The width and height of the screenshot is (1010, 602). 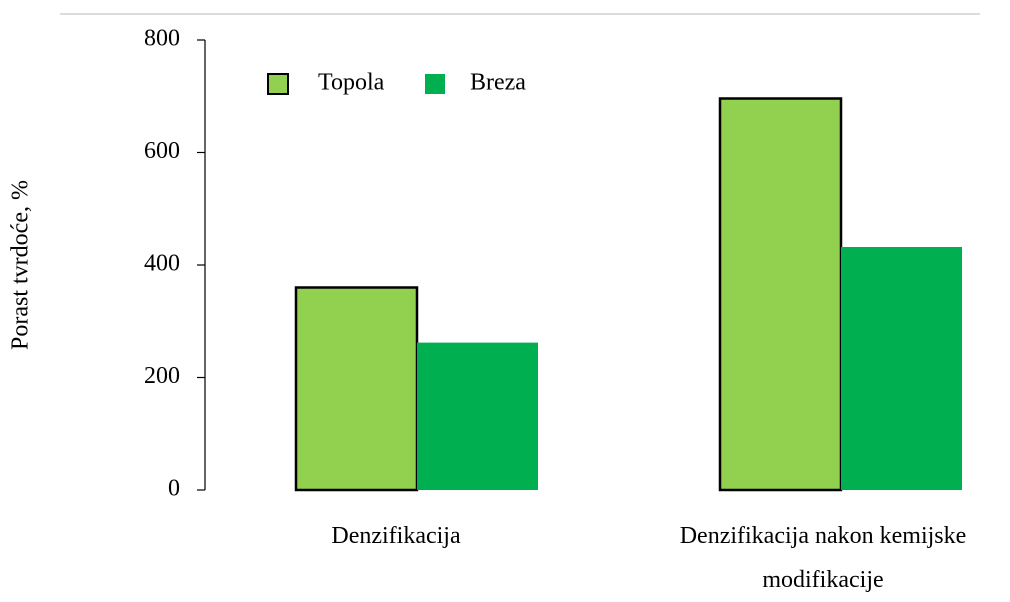 I want to click on x-tick-label: Denzifikacija, so click(x=396, y=536).